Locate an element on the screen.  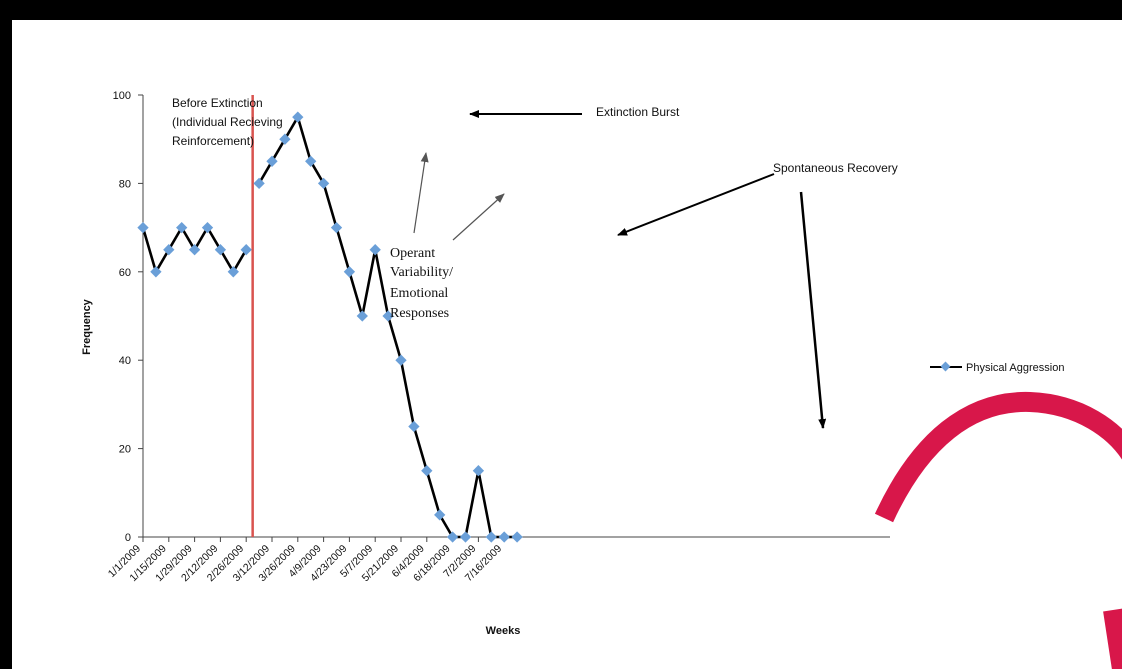
before-line-2: (Individual Recieving is located at coordinates (227, 122).